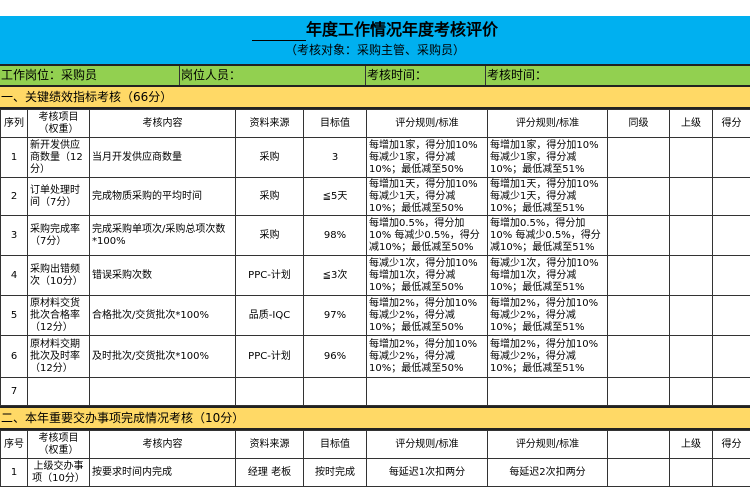  Describe the element at coordinates (427, 275) in the screenshot. I see `cell-rule1: 每减少1次，得分加10% 每增加1次，得分减10%；最低减至50%` at that location.